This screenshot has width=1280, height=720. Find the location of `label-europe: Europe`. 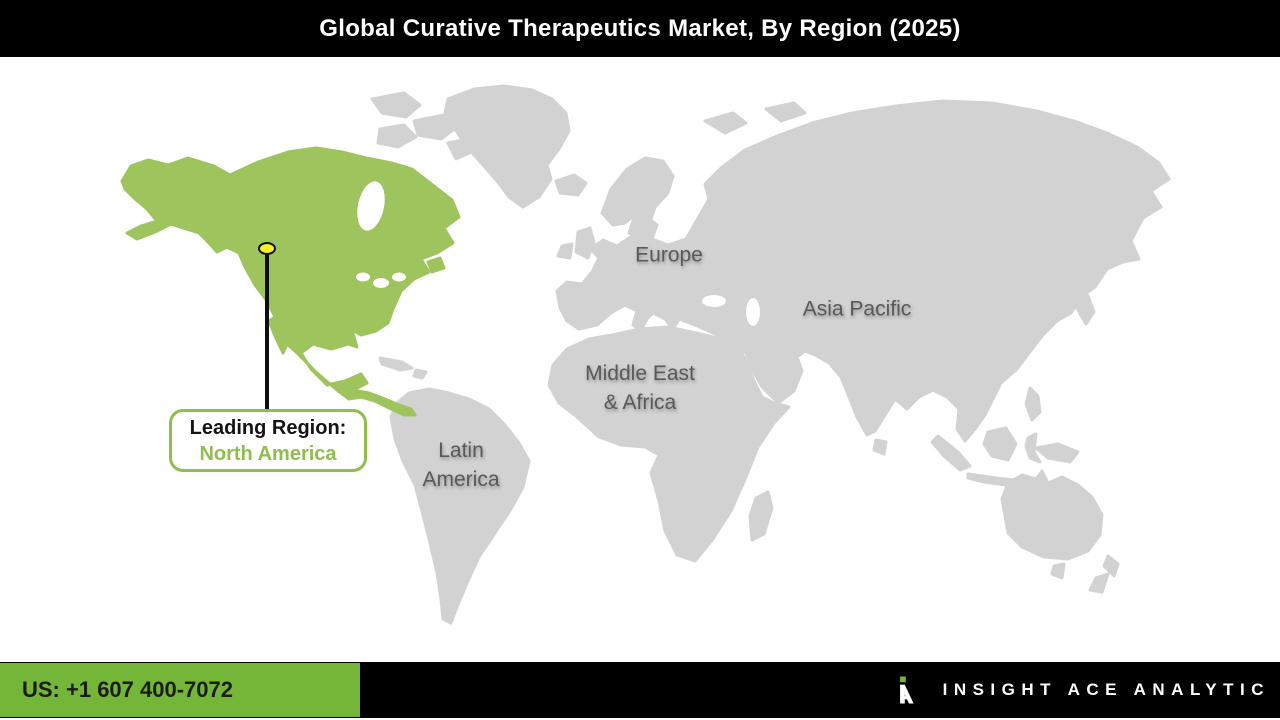

label-europe: Europe is located at coordinates (669, 255).